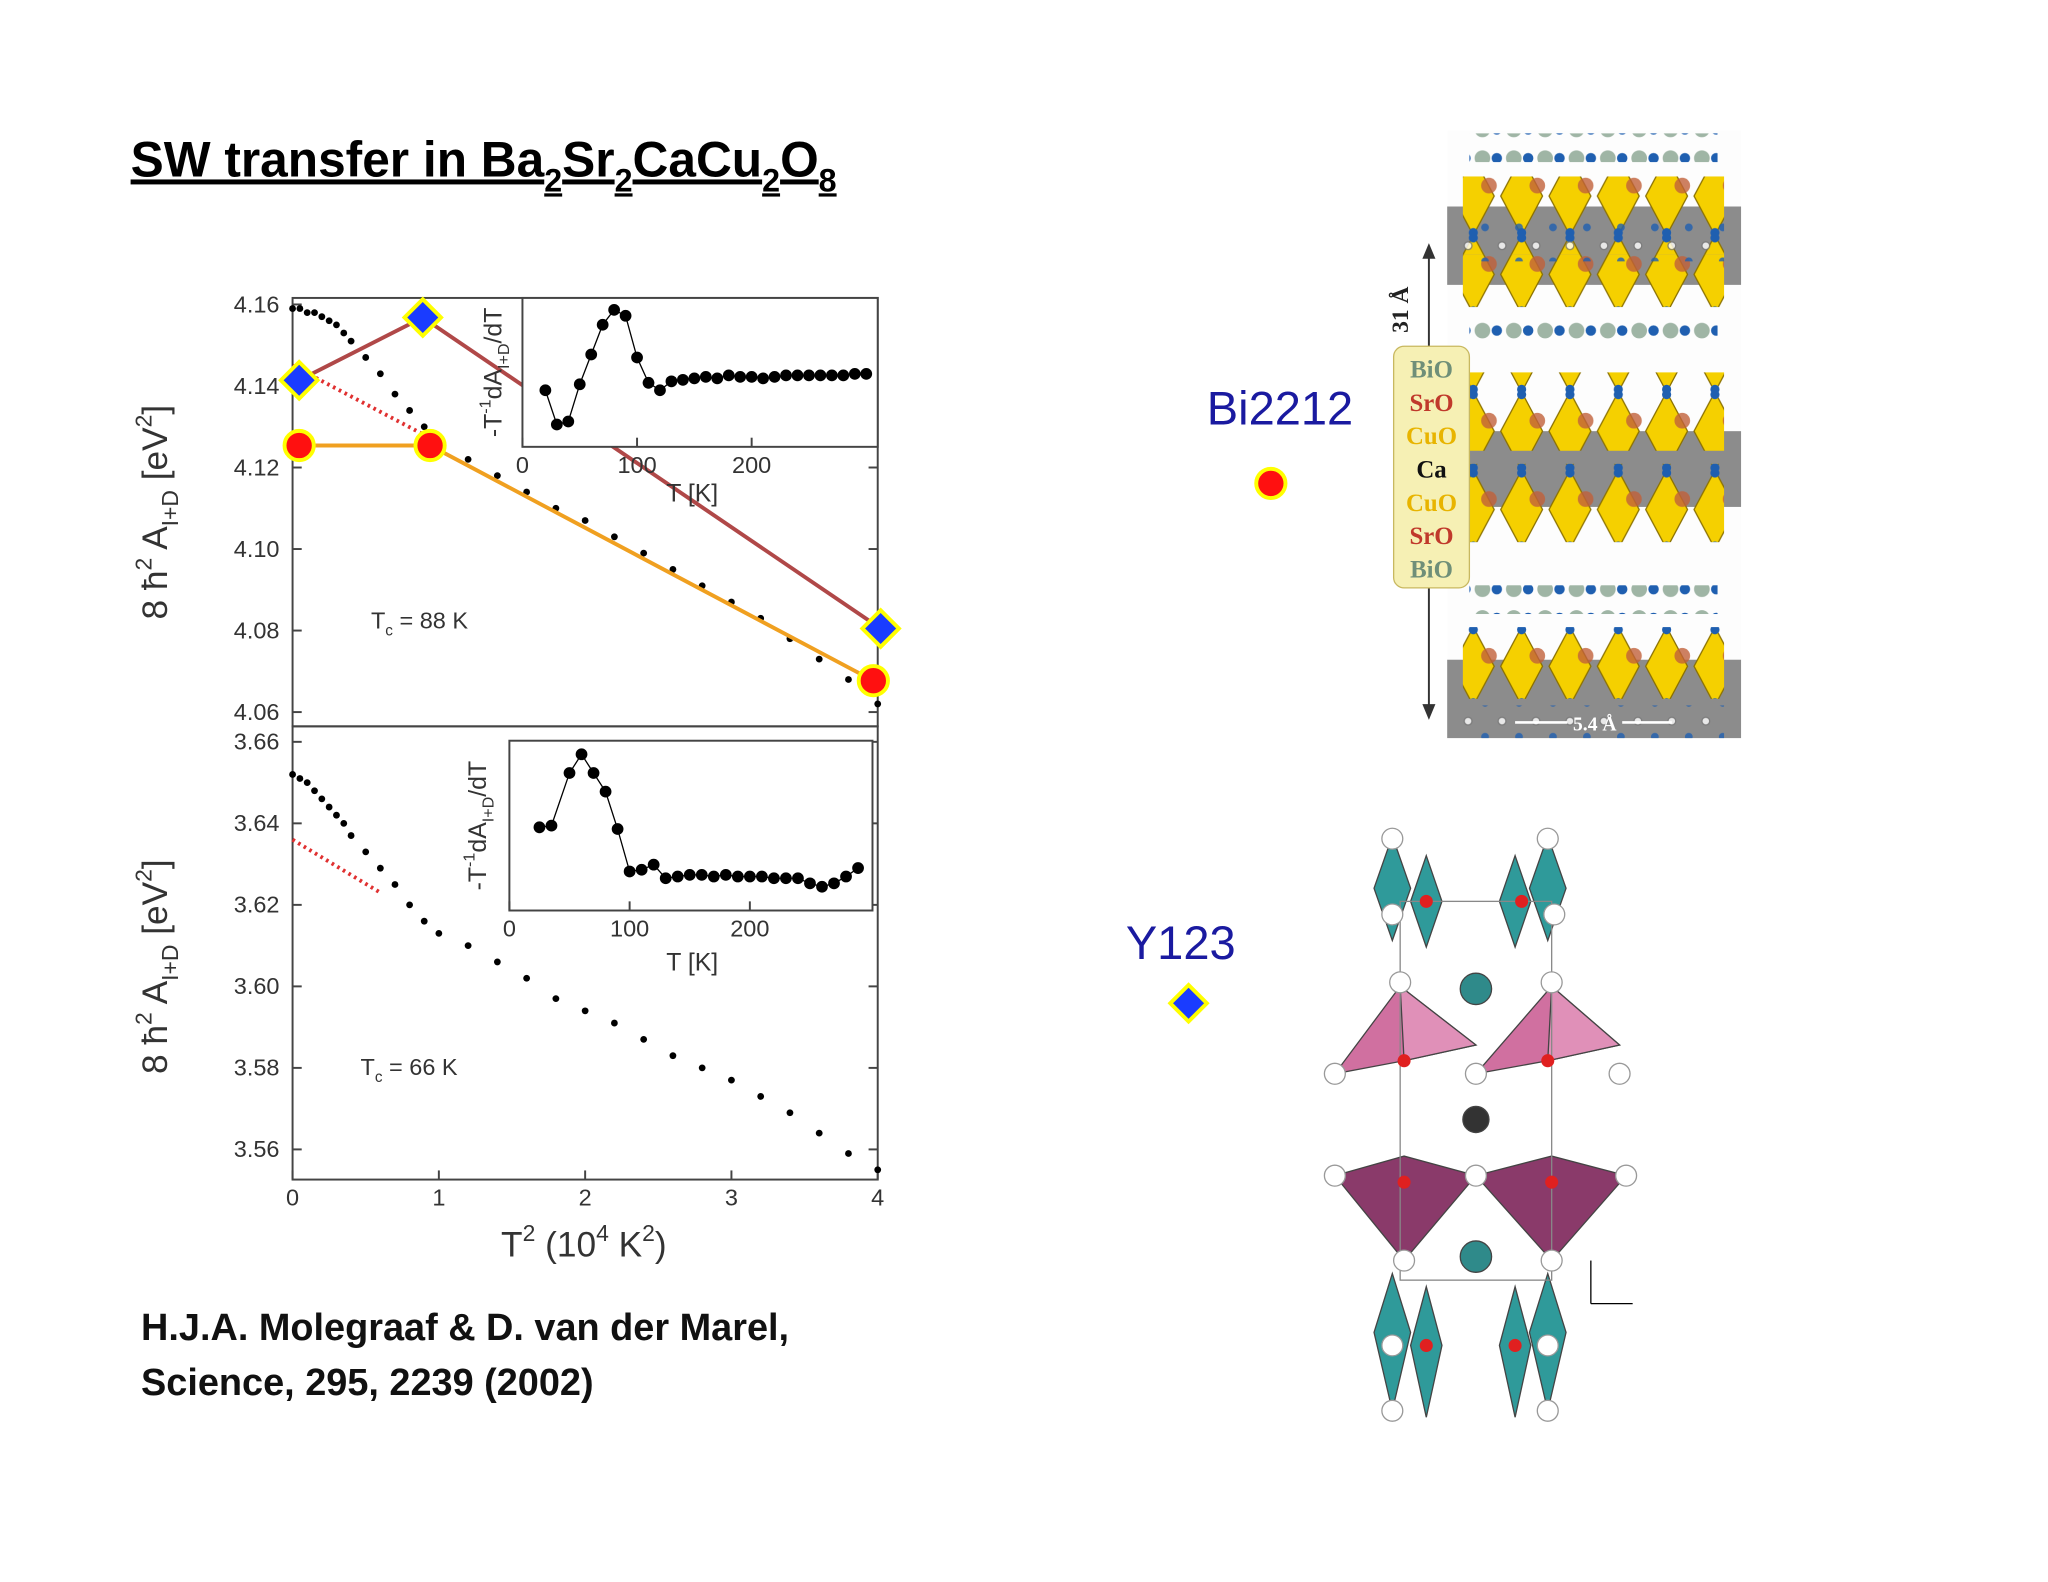  I want to click on x-tick-label: 100, so click(636, 465).